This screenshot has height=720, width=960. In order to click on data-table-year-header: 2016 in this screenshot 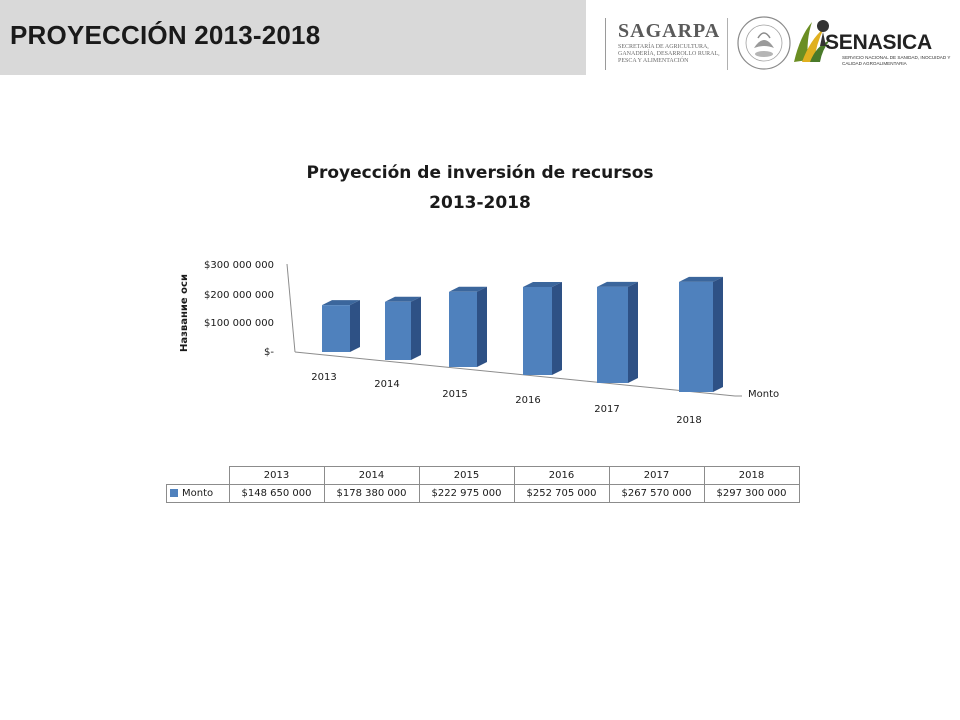, I will do `click(561, 475)`.